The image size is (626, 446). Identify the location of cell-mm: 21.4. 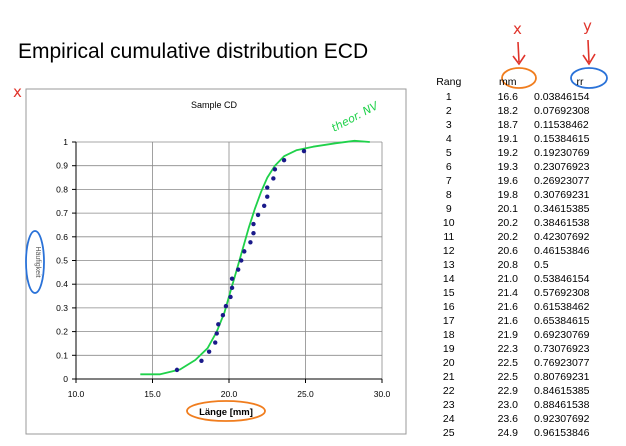
(507, 293).